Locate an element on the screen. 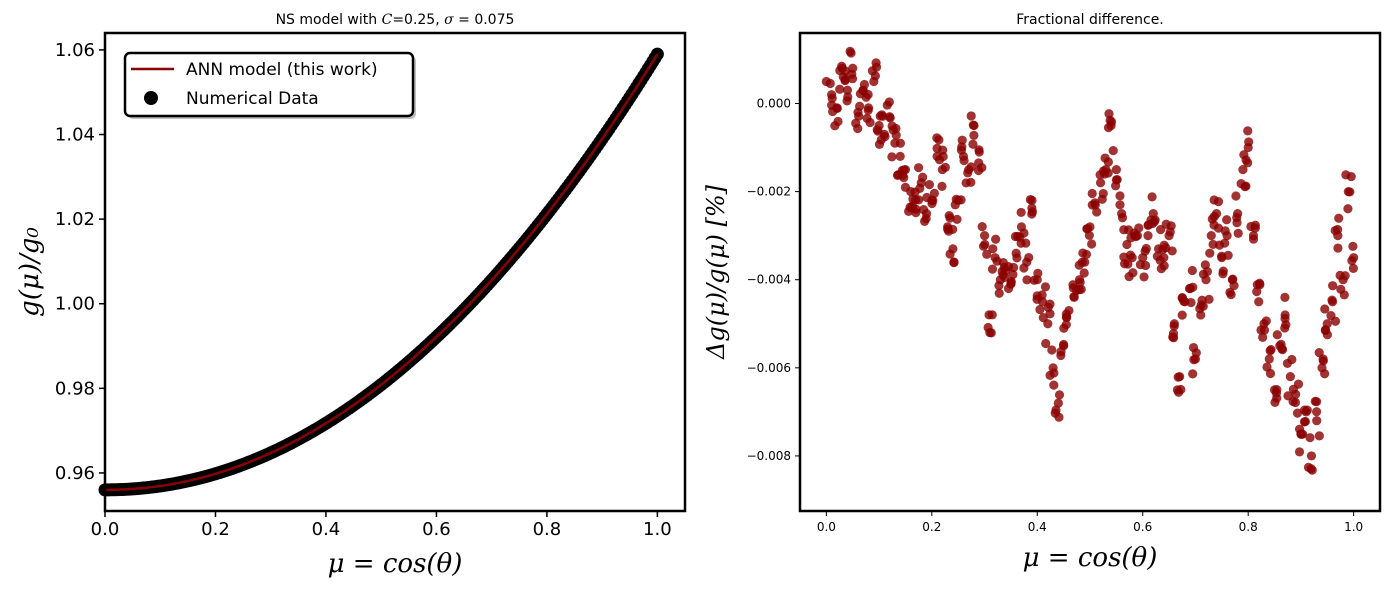 The width and height of the screenshot is (1389, 590). left-x-tick-label: 0.8 is located at coordinates (547, 529).